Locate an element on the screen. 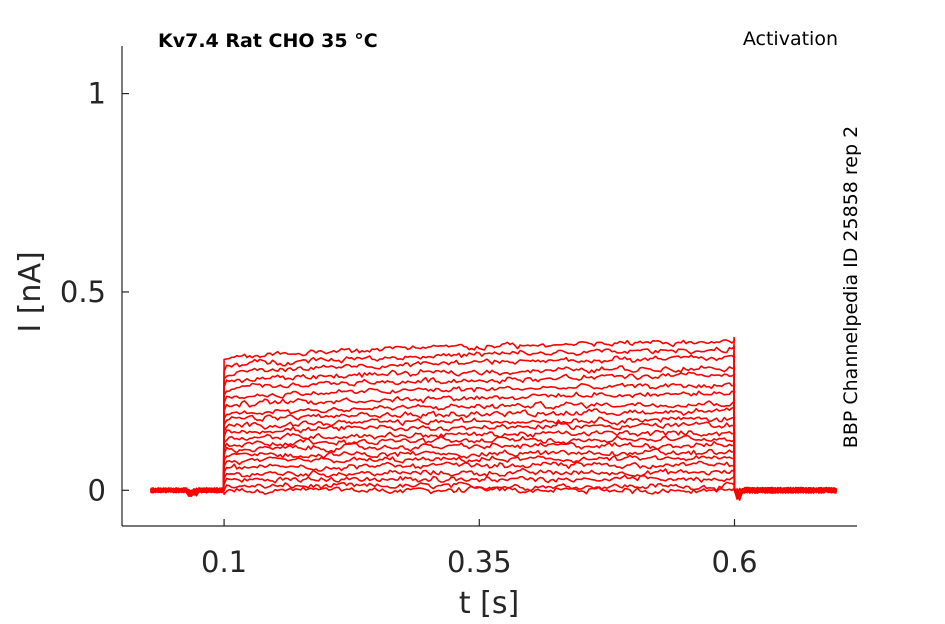 The image size is (945, 624). y-ticks-group: 00.51 is located at coordinates (94, 292).